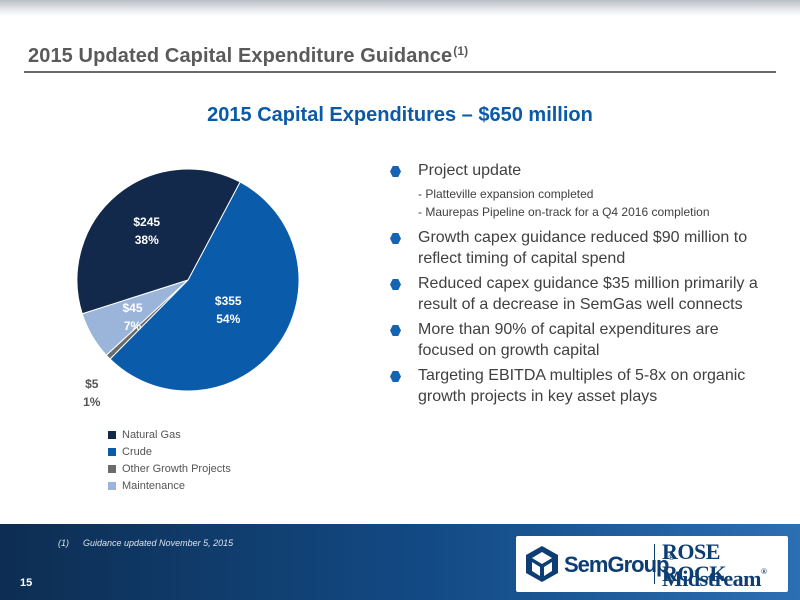 Image resolution: width=800 pixels, height=600 pixels. What do you see at coordinates (228, 319) in the screenshot?
I see `pie-label-percent: 54%` at bounding box center [228, 319].